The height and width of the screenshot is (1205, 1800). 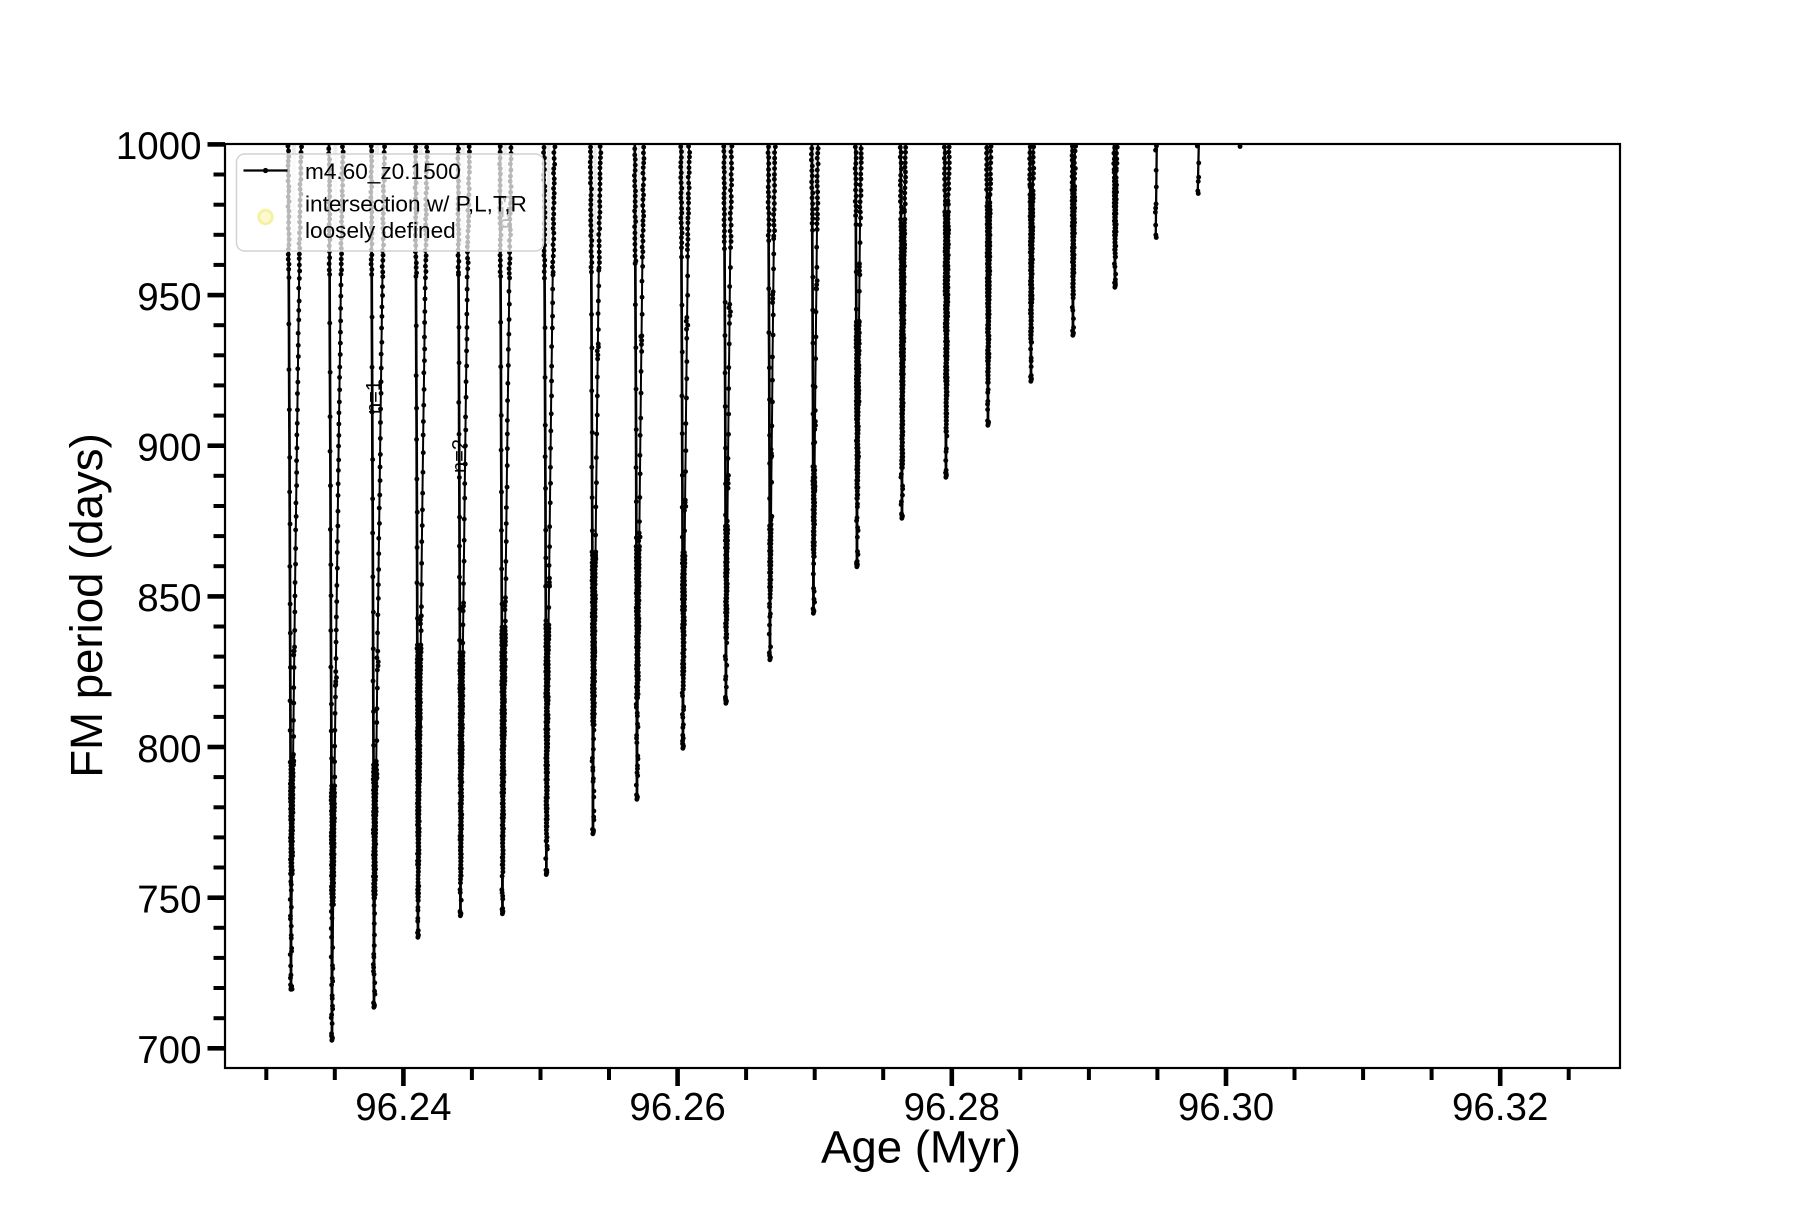 I want to click on svg-text: FM period (days), so click(x=86, y=605).